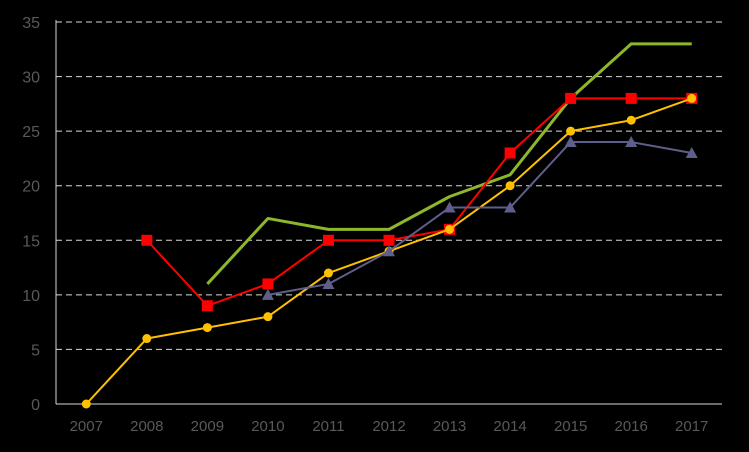  What do you see at coordinates (35, 405) in the screenshot?
I see `y-tick-label: 0` at bounding box center [35, 405].